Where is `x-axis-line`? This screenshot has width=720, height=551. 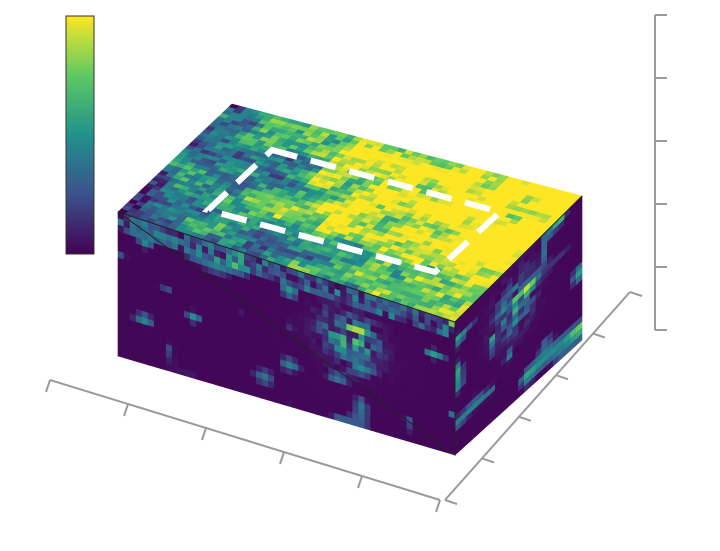
x-axis-line is located at coordinates (245, 440).